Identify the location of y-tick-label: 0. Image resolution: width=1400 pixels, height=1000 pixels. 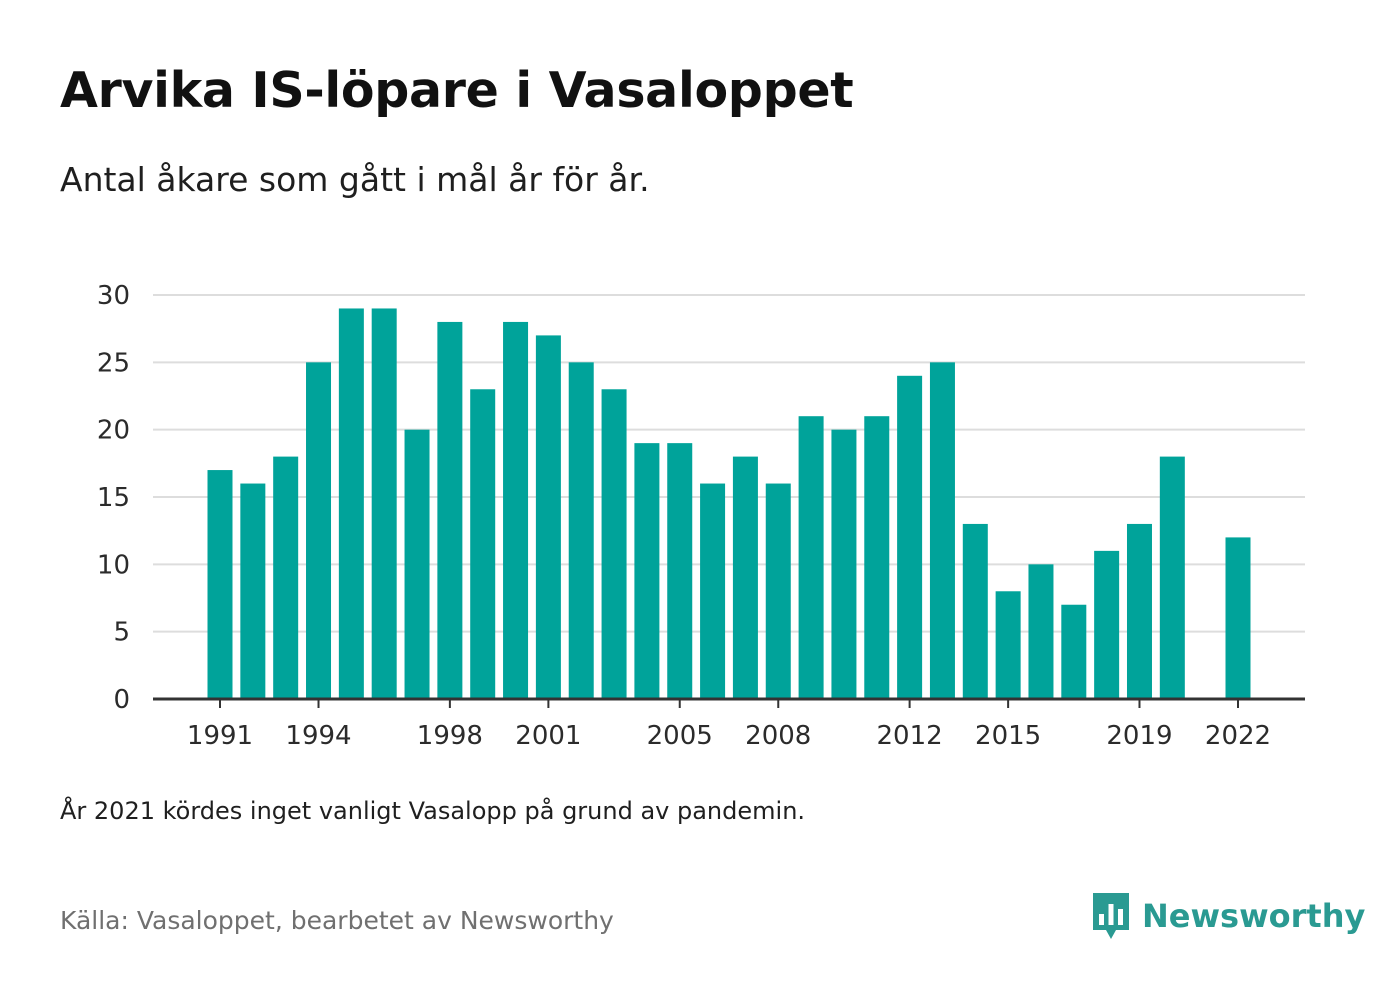
(121, 700).